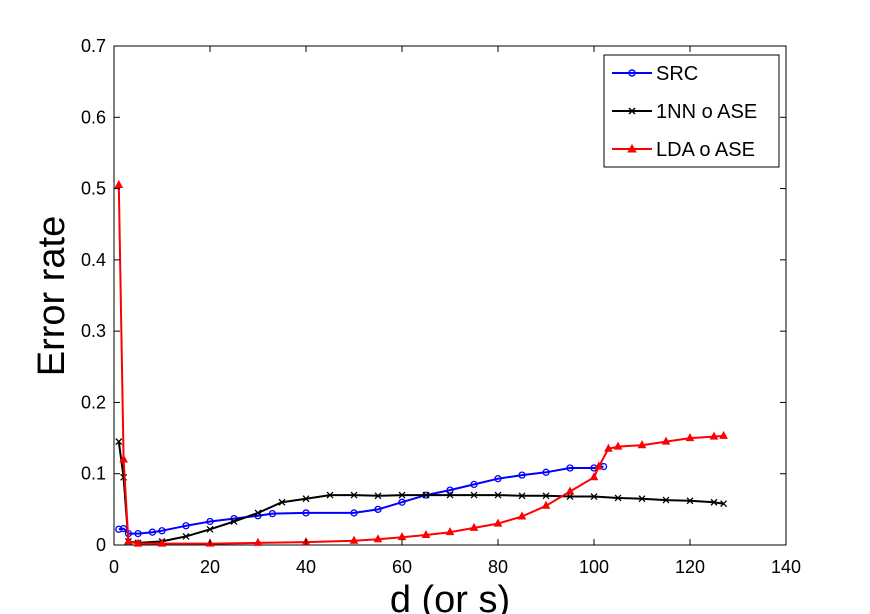 This screenshot has height=614, width=870. What do you see at coordinates (632, 111) in the screenshot?
I see `legend-marker-1nn-ase` at bounding box center [632, 111].